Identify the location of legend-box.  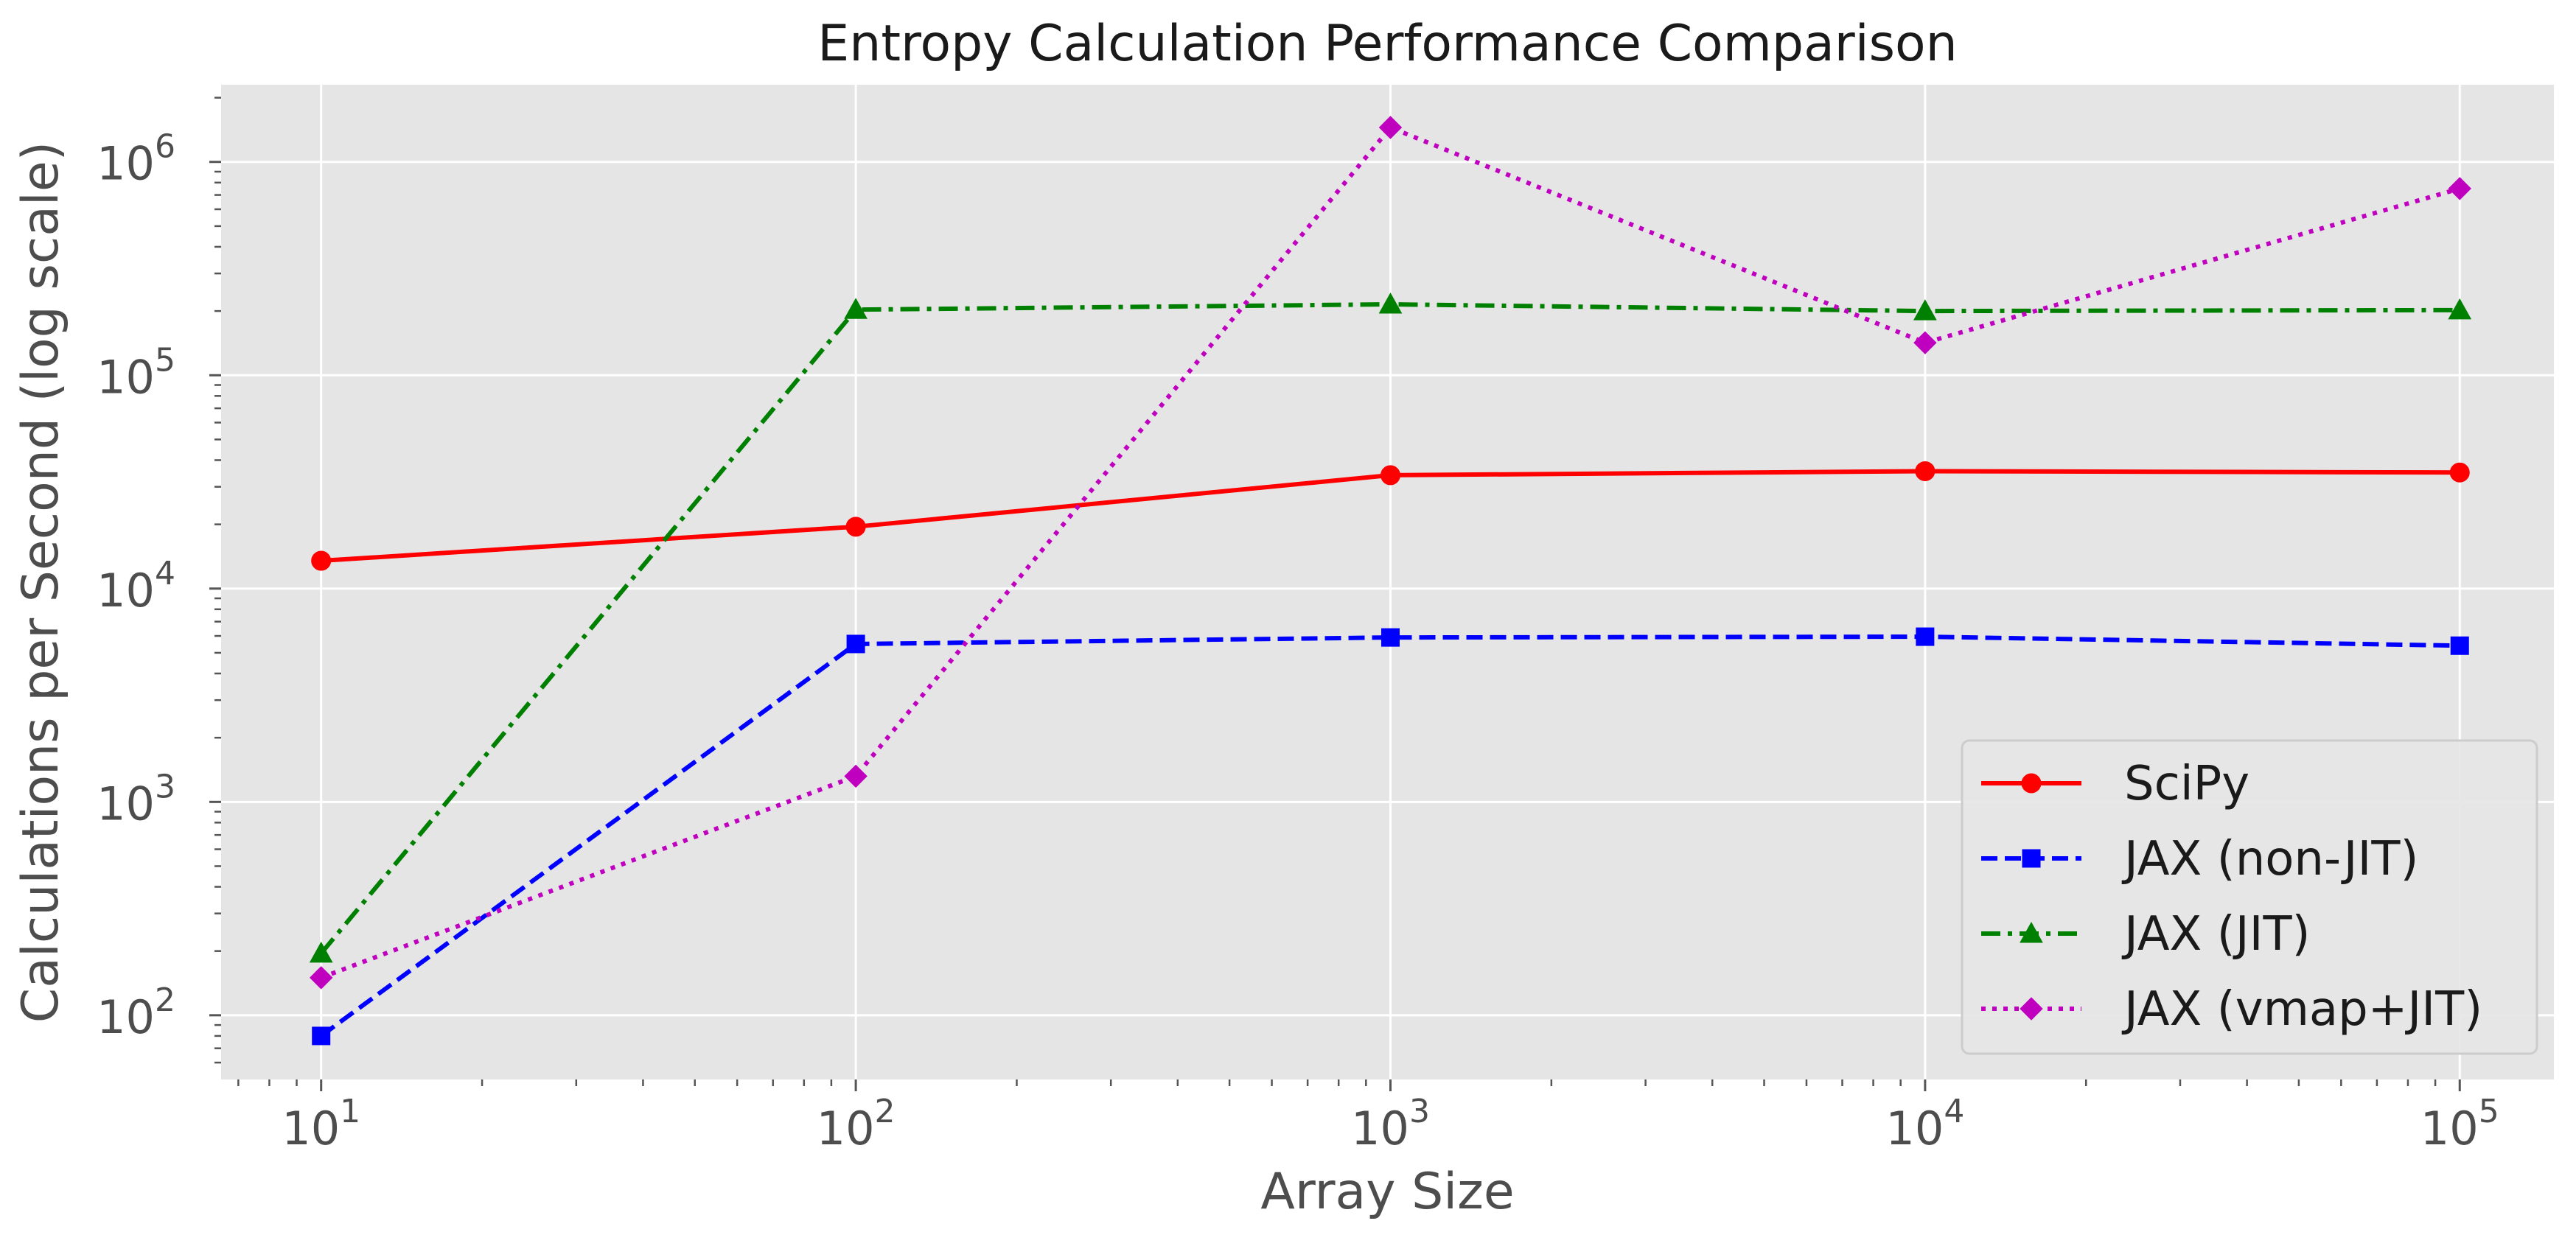
(2249, 897).